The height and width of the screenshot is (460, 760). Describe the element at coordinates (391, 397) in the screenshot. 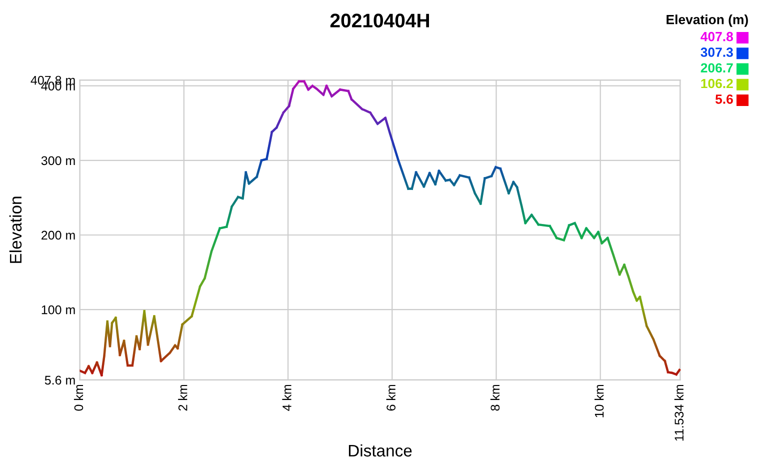

I see `x-tick-label: 6 km` at that location.